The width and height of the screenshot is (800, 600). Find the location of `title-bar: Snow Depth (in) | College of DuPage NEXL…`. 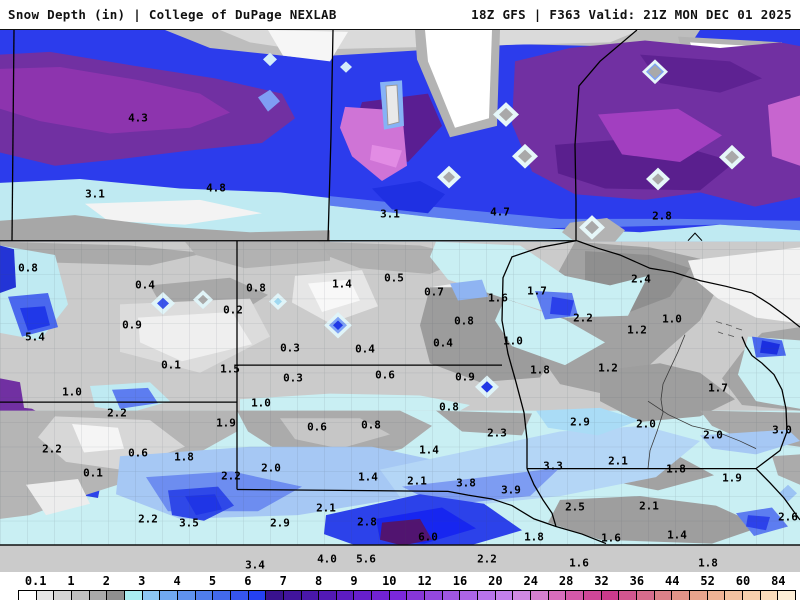

title-bar: Snow Depth (in) | College of DuPage NEXL… is located at coordinates (400, 14).